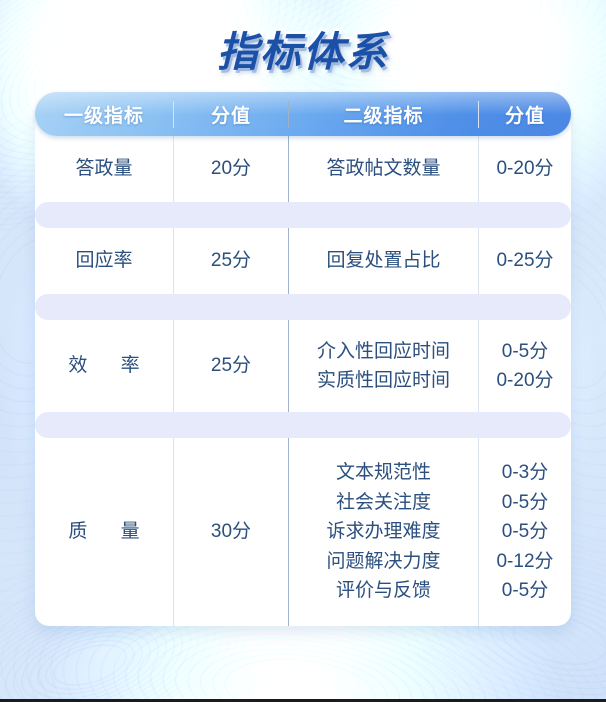 The width and height of the screenshot is (606, 702). Describe the element at coordinates (383, 502) in the screenshot. I see `secondary-name: 社会关注度` at that location.